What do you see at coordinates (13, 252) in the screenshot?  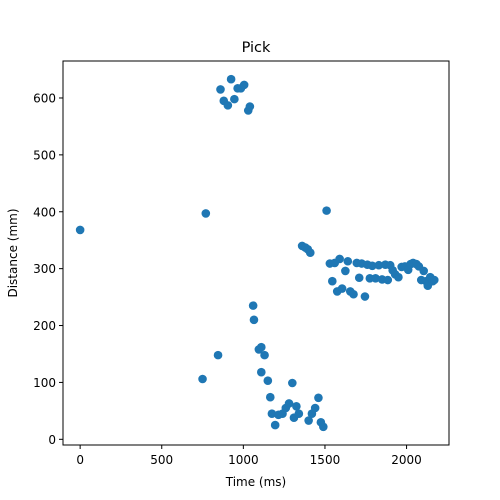 I see `y-axis-label: Distance (mm)` at bounding box center [13, 252].